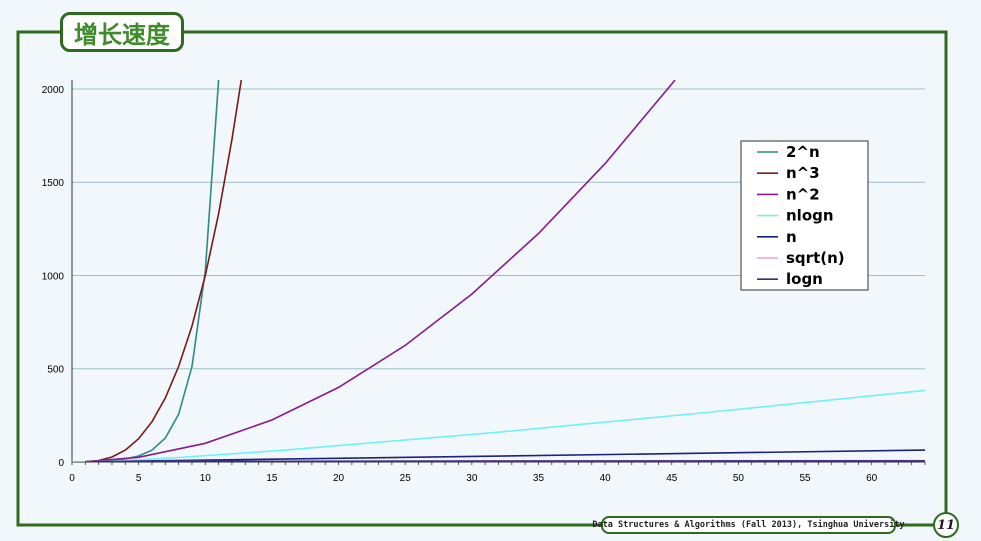  I want to click on series-line-2^n, so click(152, 271).